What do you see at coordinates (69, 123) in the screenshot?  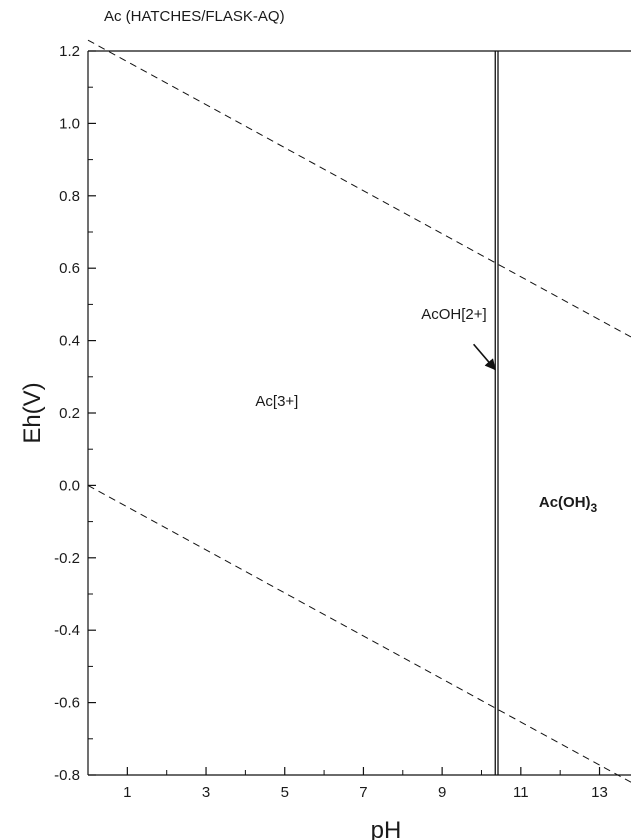 I see `y-tick-label: 1.0` at bounding box center [69, 123].